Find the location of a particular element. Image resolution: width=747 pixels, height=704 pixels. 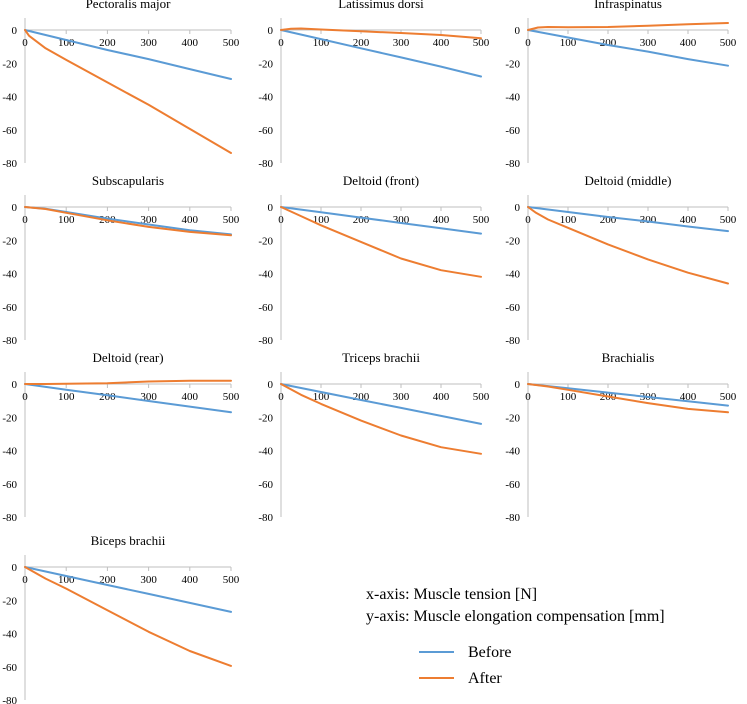

chart-title: Infraspinatus is located at coordinates (628, 5).